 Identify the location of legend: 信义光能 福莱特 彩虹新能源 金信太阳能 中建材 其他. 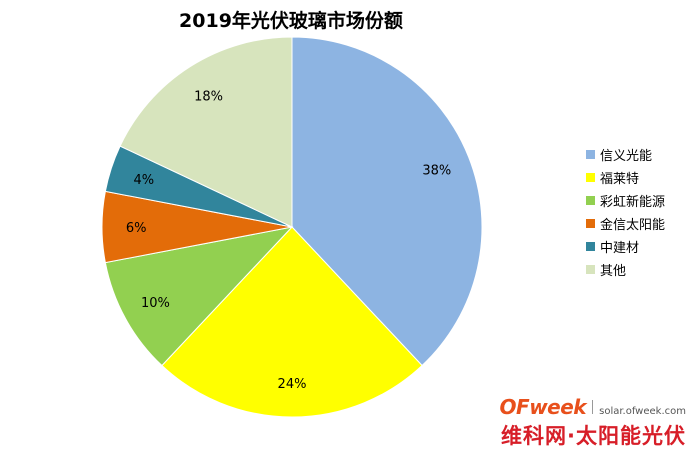
(625, 212).